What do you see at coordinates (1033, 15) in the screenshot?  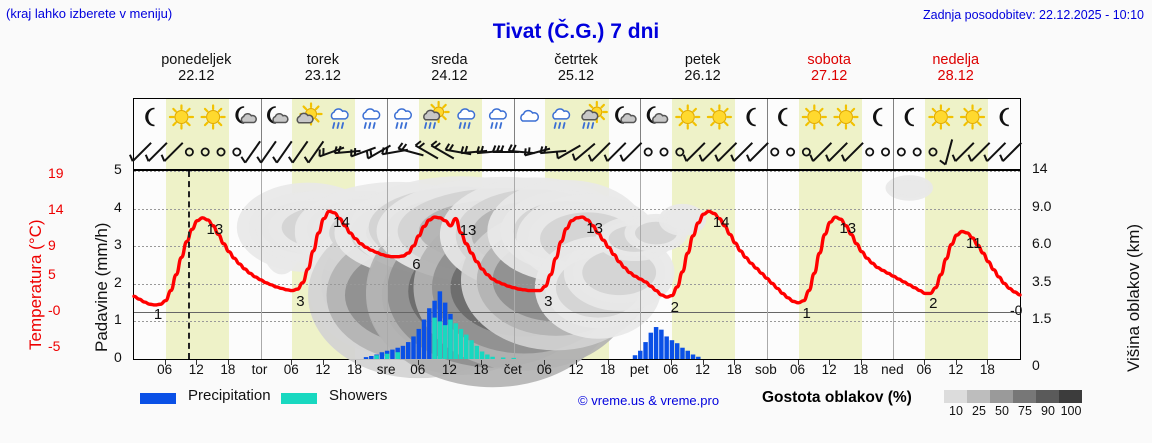 I see `last-updated: Zadnja posodobitev: 22.12.2025 - 10:10` at bounding box center [1033, 15].